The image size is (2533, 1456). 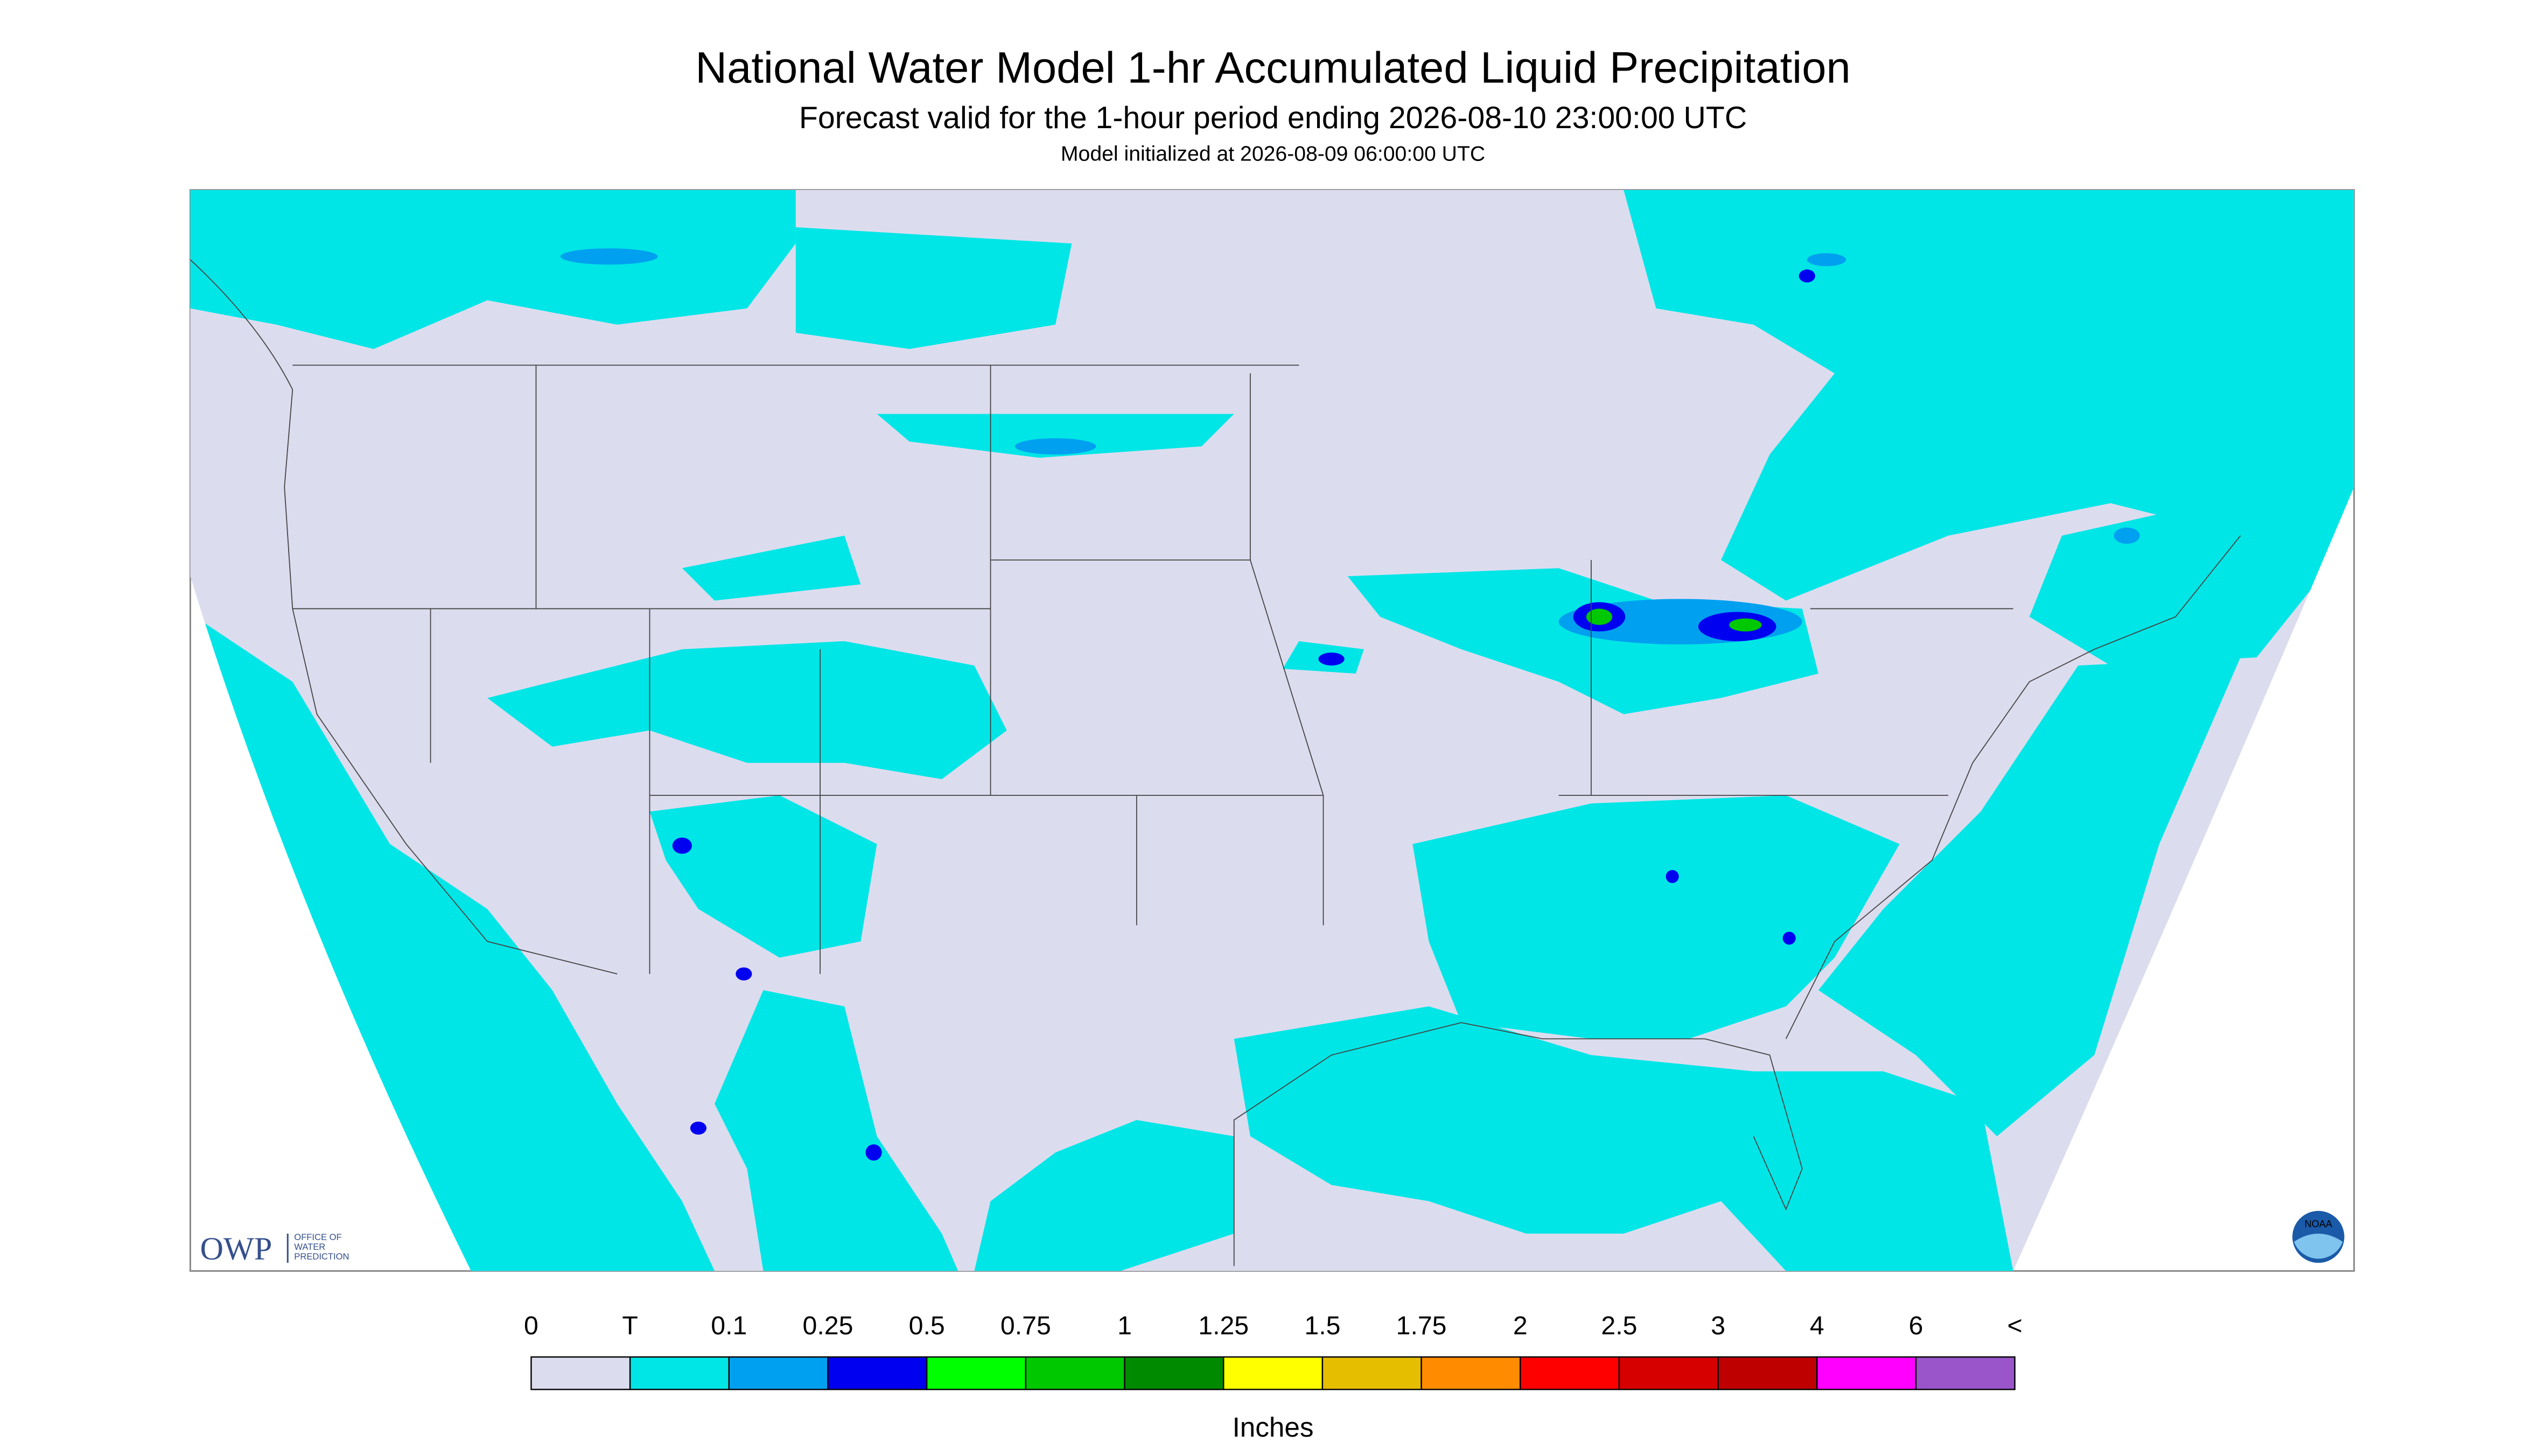 What do you see at coordinates (1025, 1325) in the screenshot?
I see `legend-label: 0.75` at bounding box center [1025, 1325].